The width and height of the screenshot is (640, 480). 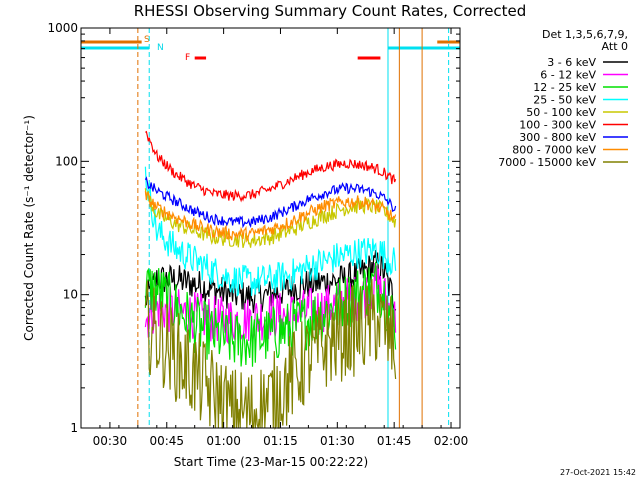 What do you see at coordinates (394, 441) in the screenshot?
I see `x-tick-label-5: 01:45` at bounding box center [394, 441].